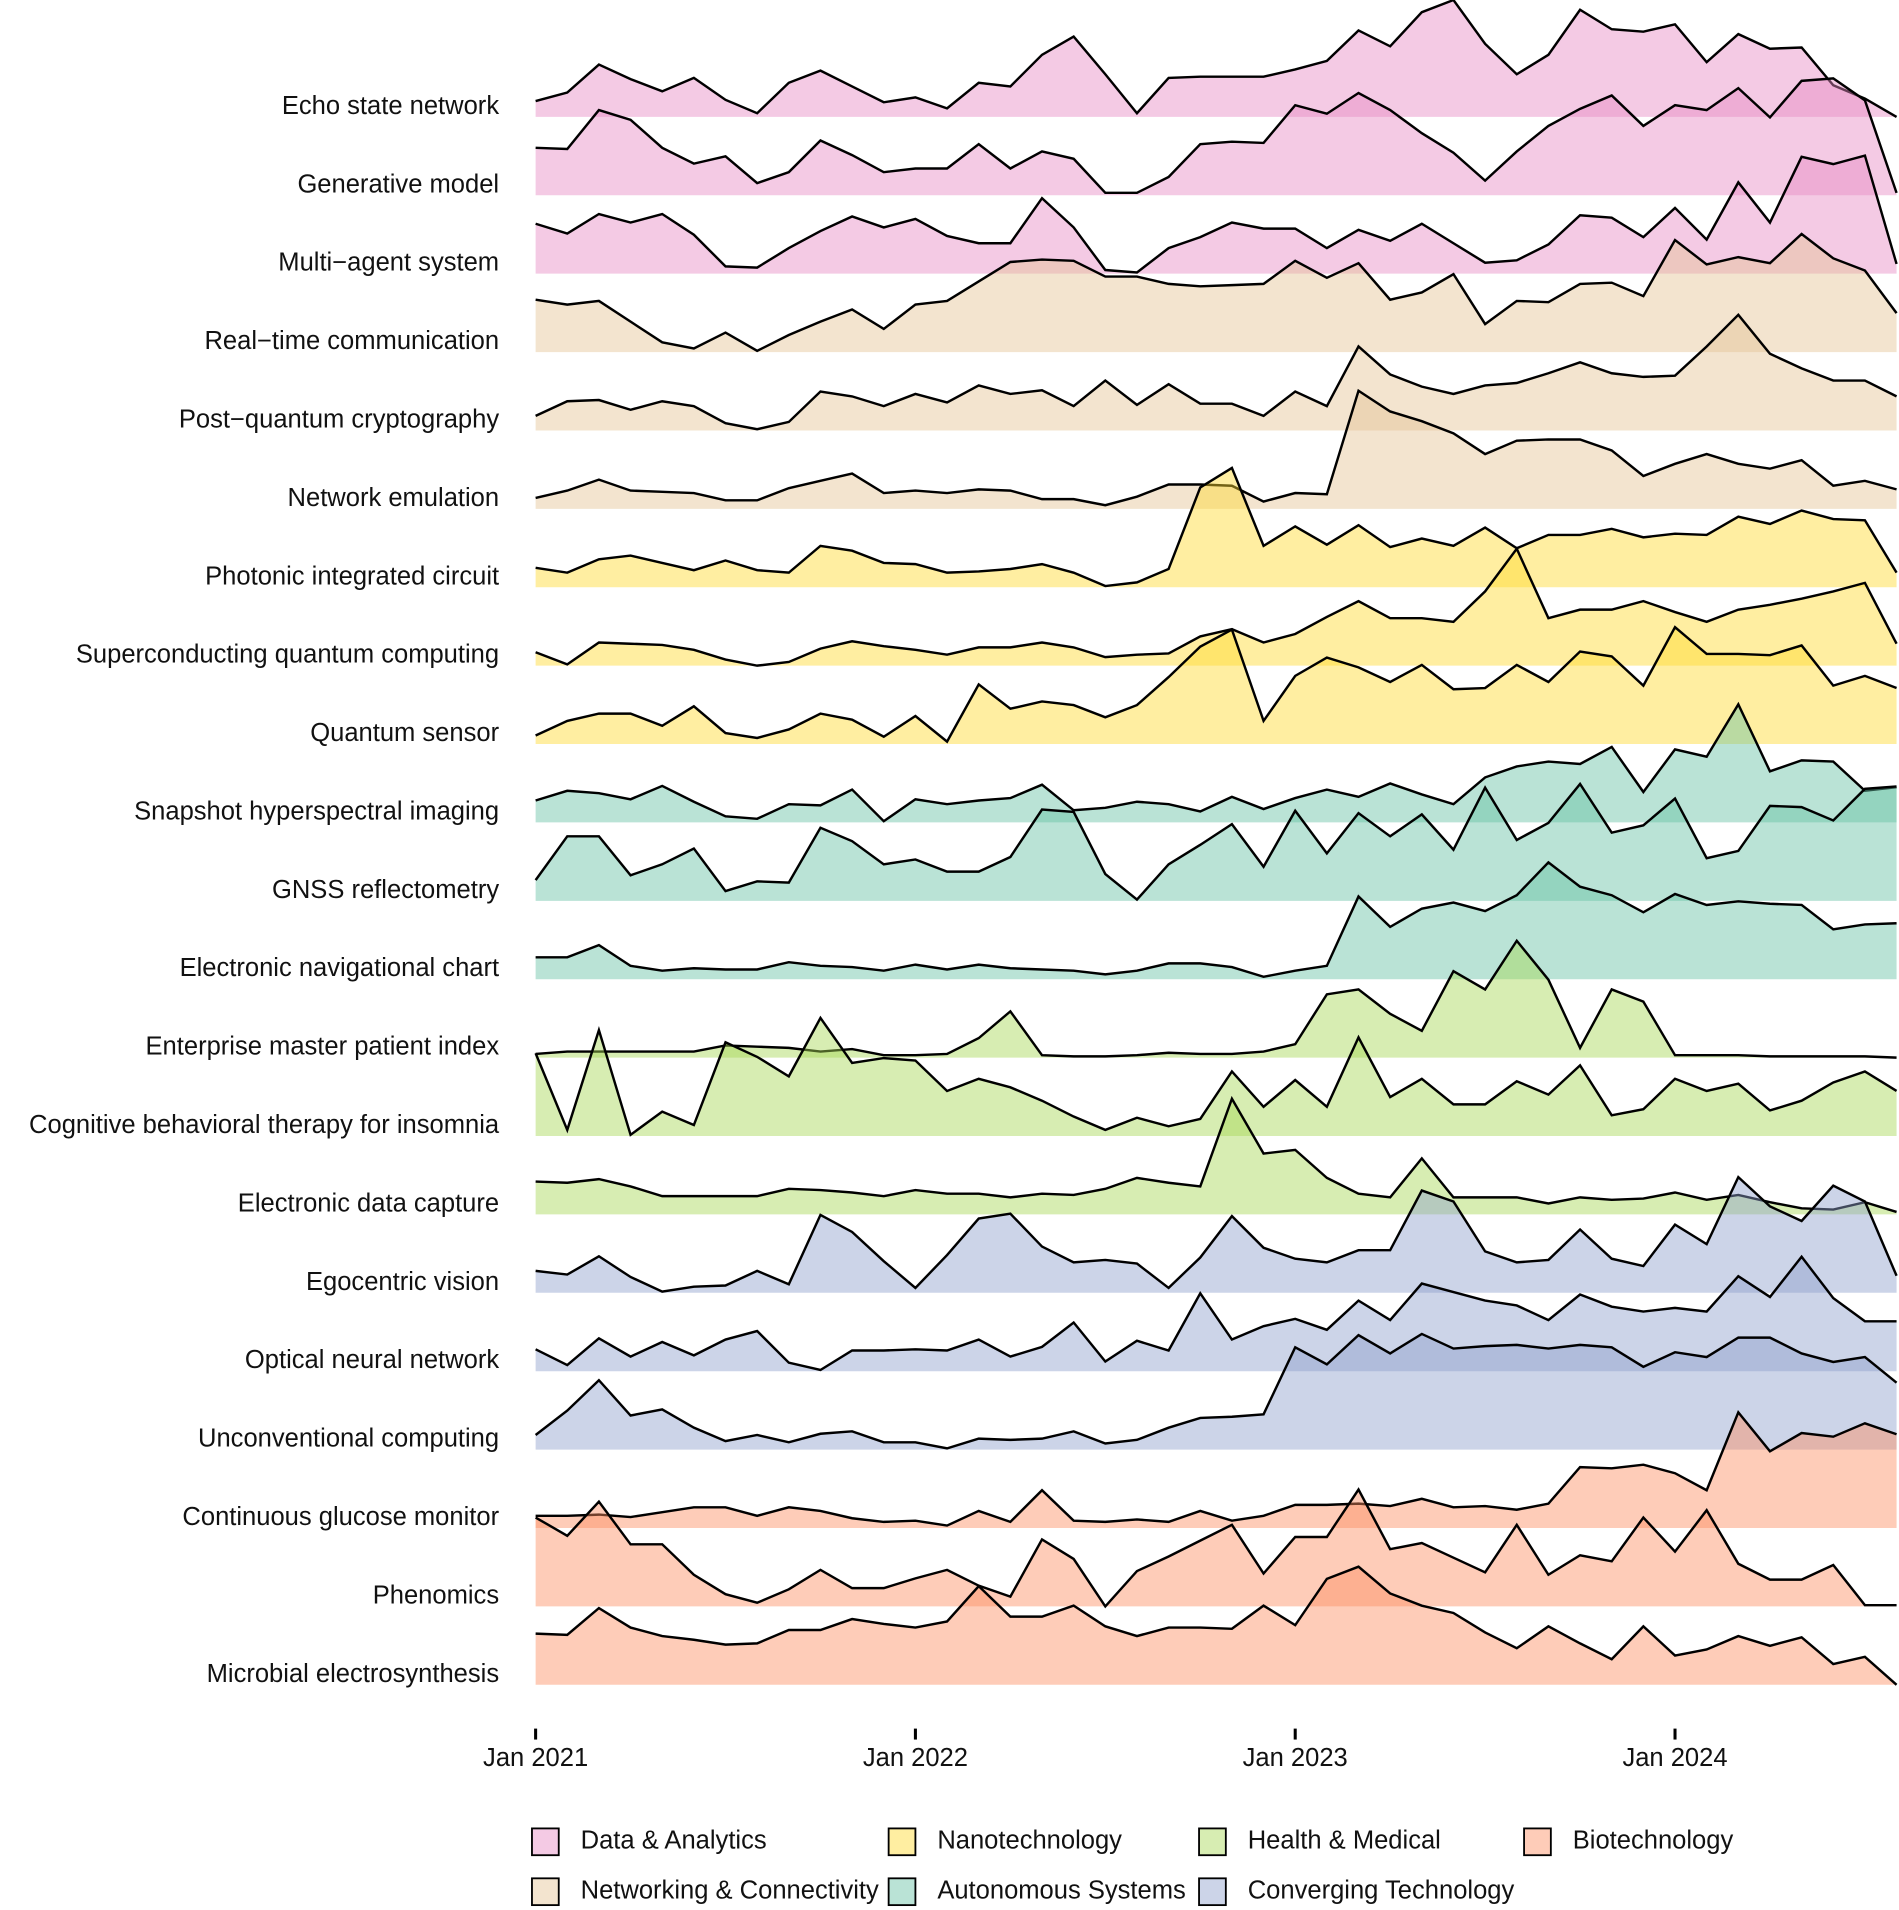  What do you see at coordinates (372, 1360) in the screenshot?
I see `y-tick-label: Optical neural network` at bounding box center [372, 1360].